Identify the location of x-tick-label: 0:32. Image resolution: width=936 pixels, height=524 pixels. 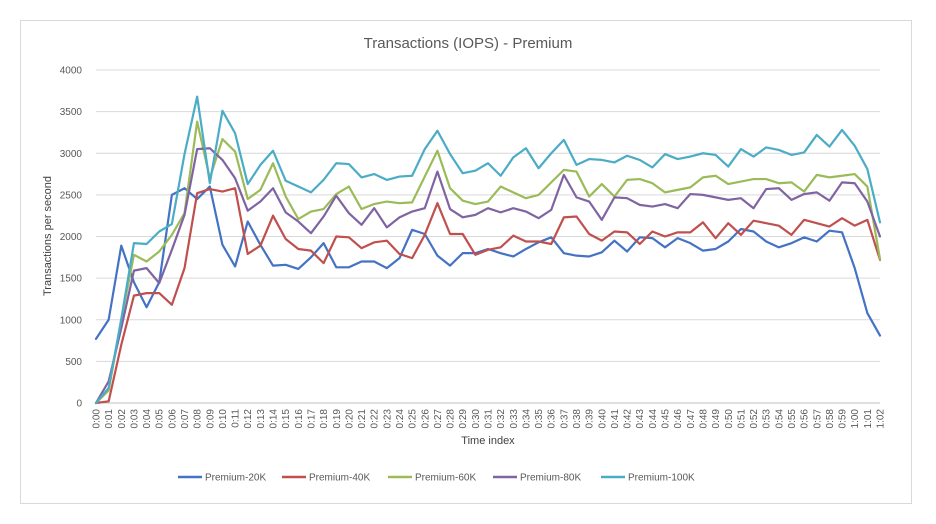
(501, 419).